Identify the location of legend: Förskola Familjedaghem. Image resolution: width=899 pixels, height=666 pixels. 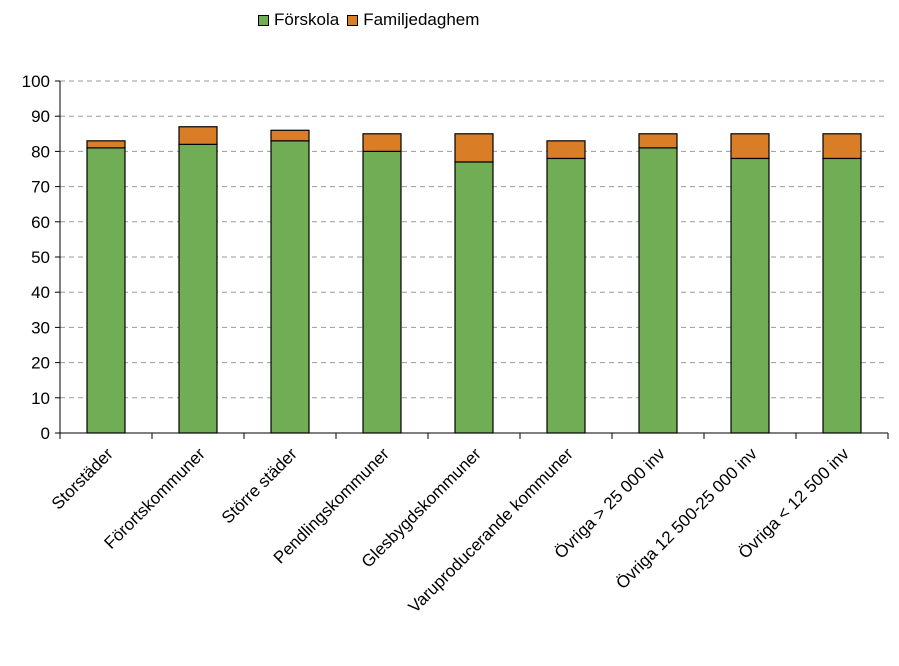
(372, 20).